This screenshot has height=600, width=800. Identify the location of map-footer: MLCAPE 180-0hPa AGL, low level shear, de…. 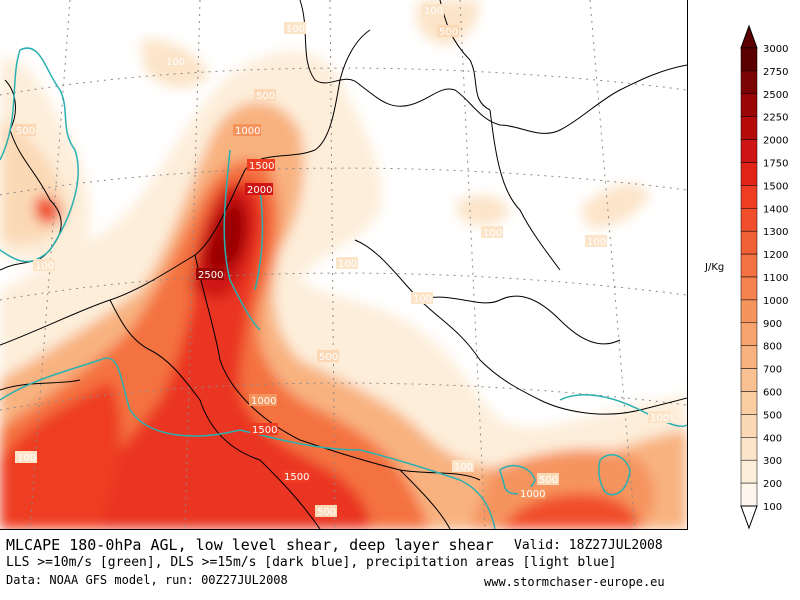
(400, 565).